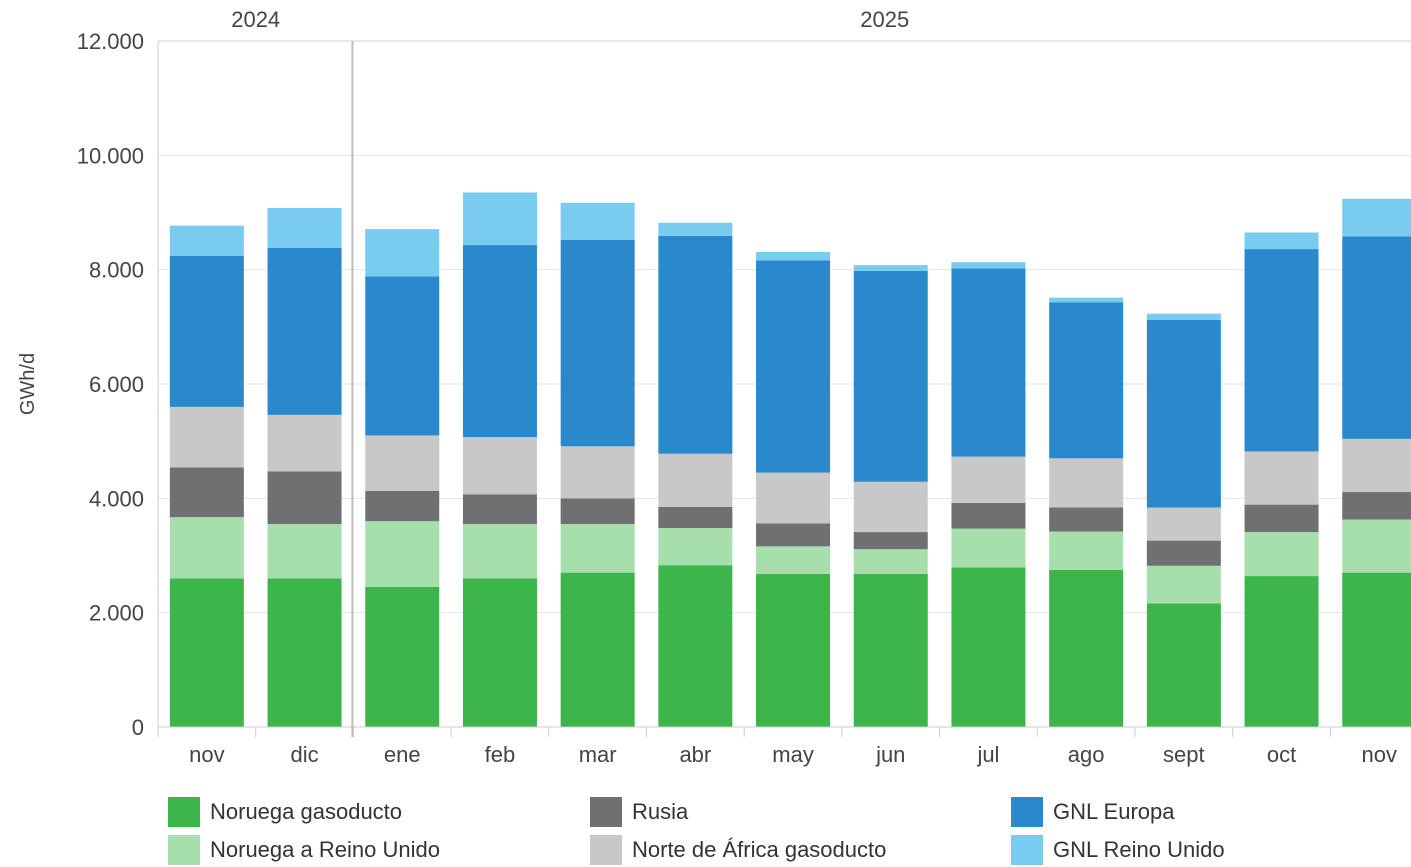 Image resolution: width=1411 pixels, height=867 pixels. What do you see at coordinates (884, 19) in the screenshot?
I see `year-label: 2025` at bounding box center [884, 19].